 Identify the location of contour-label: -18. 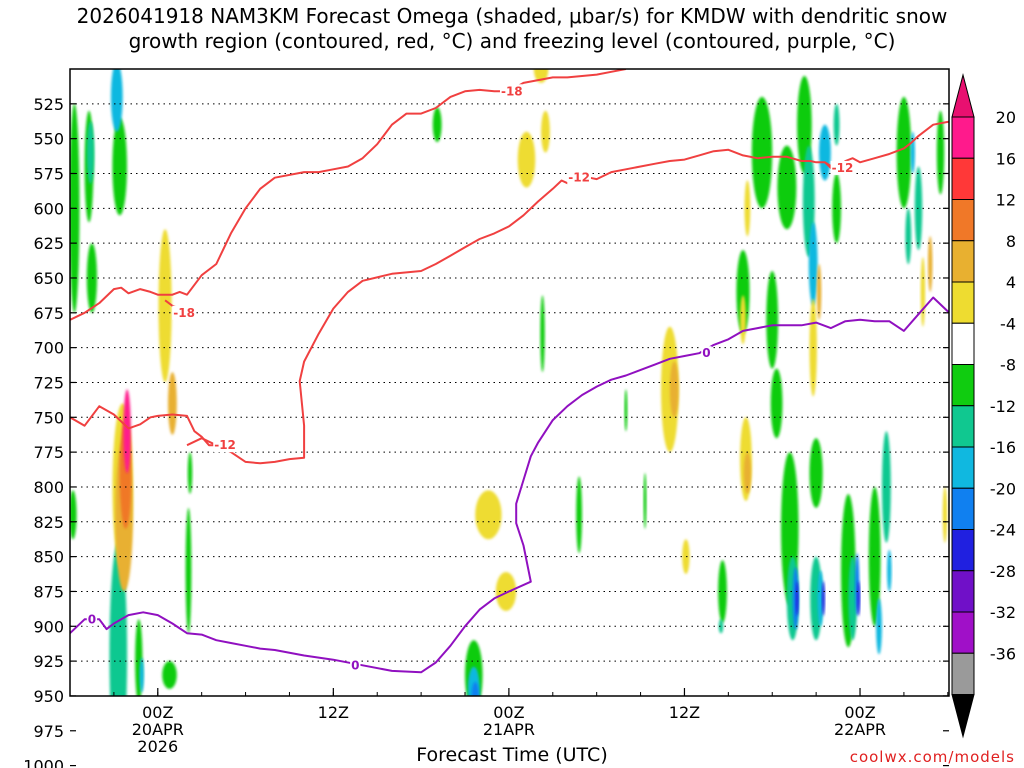
(512, 91).